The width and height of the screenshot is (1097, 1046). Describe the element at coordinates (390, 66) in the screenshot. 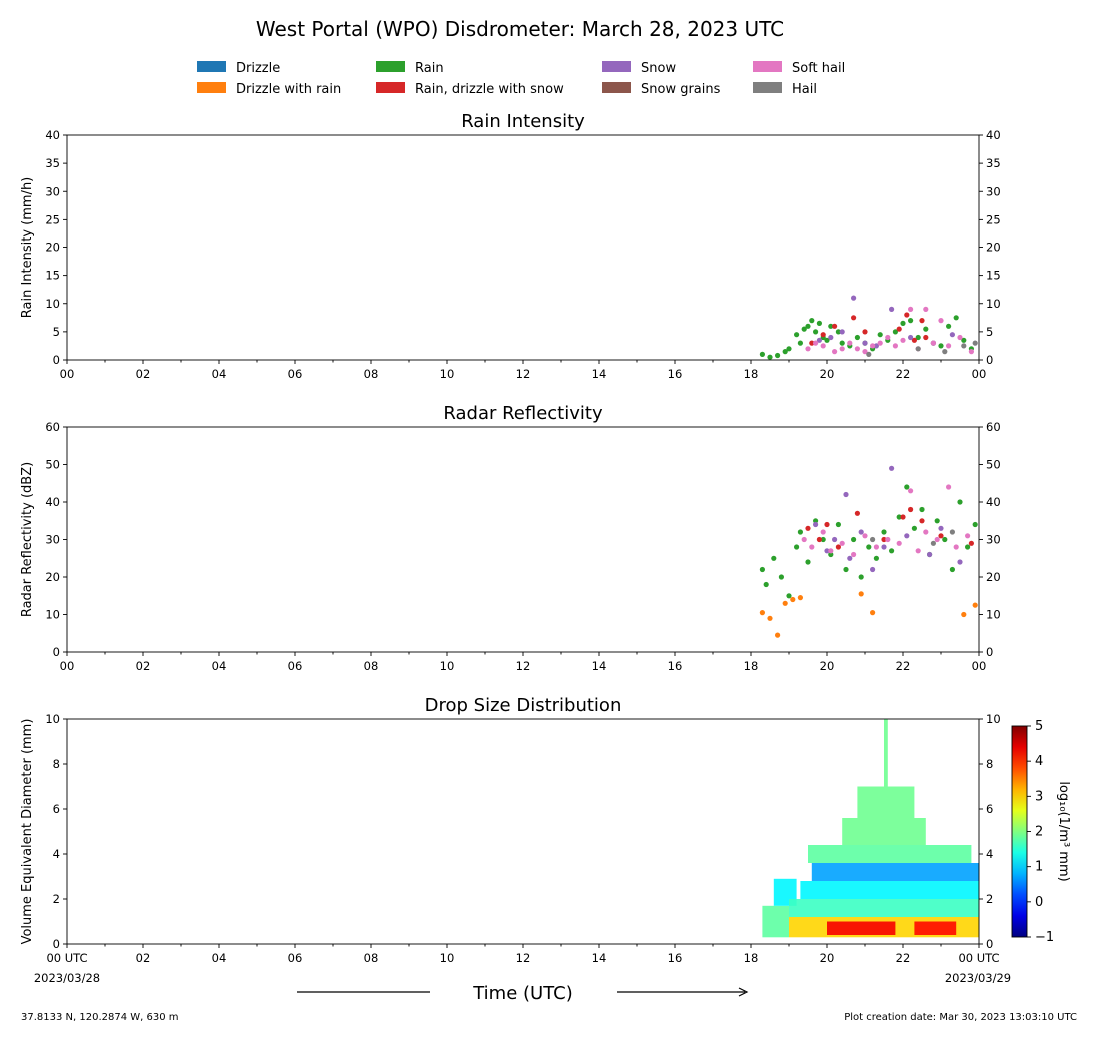

I see `legend-swatch-rain` at that location.